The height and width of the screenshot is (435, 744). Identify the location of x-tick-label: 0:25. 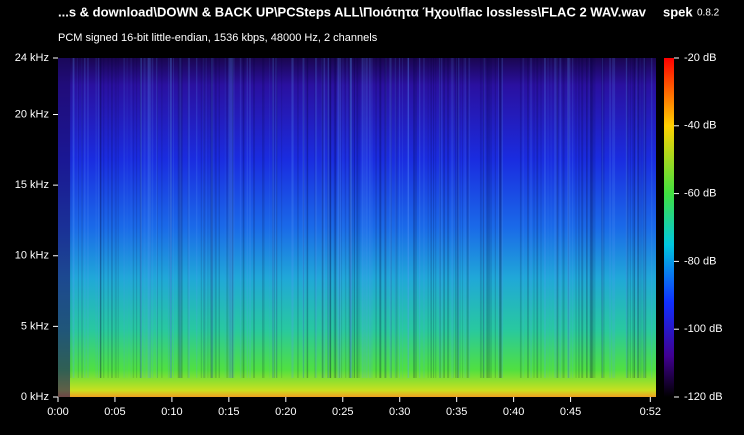
(342, 412).